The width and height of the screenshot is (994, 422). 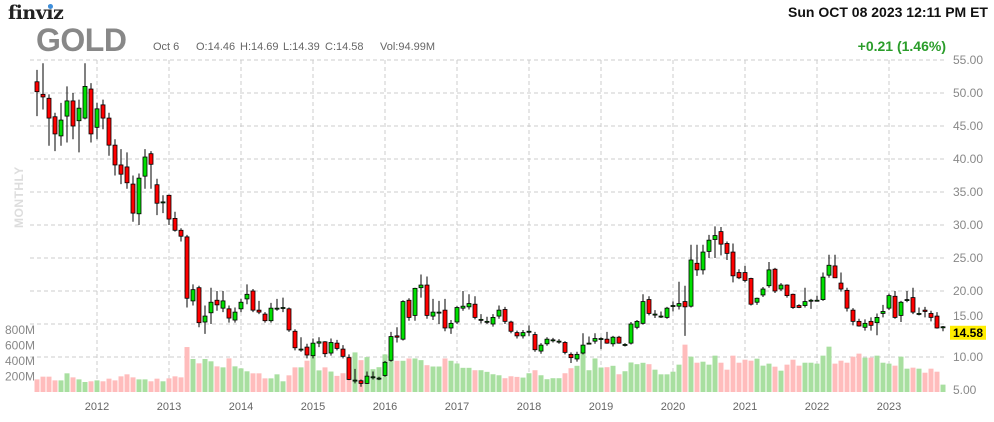 What do you see at coordinates (888, 12) in the screenshot?
I see `chart-datetime: Sun OCT 08 2023 12:11 PM ET` at bounding box center [888, 12].